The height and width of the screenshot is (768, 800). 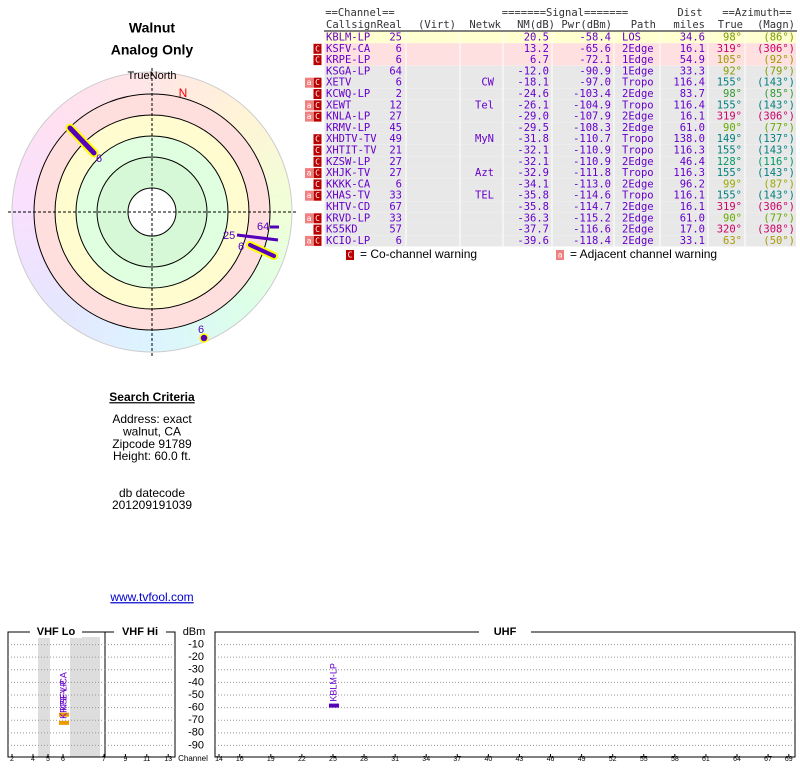 What do you see at coordinates (64, 714) in the screenshot?
I see `signal-bar` at bounding box center [64, 714].